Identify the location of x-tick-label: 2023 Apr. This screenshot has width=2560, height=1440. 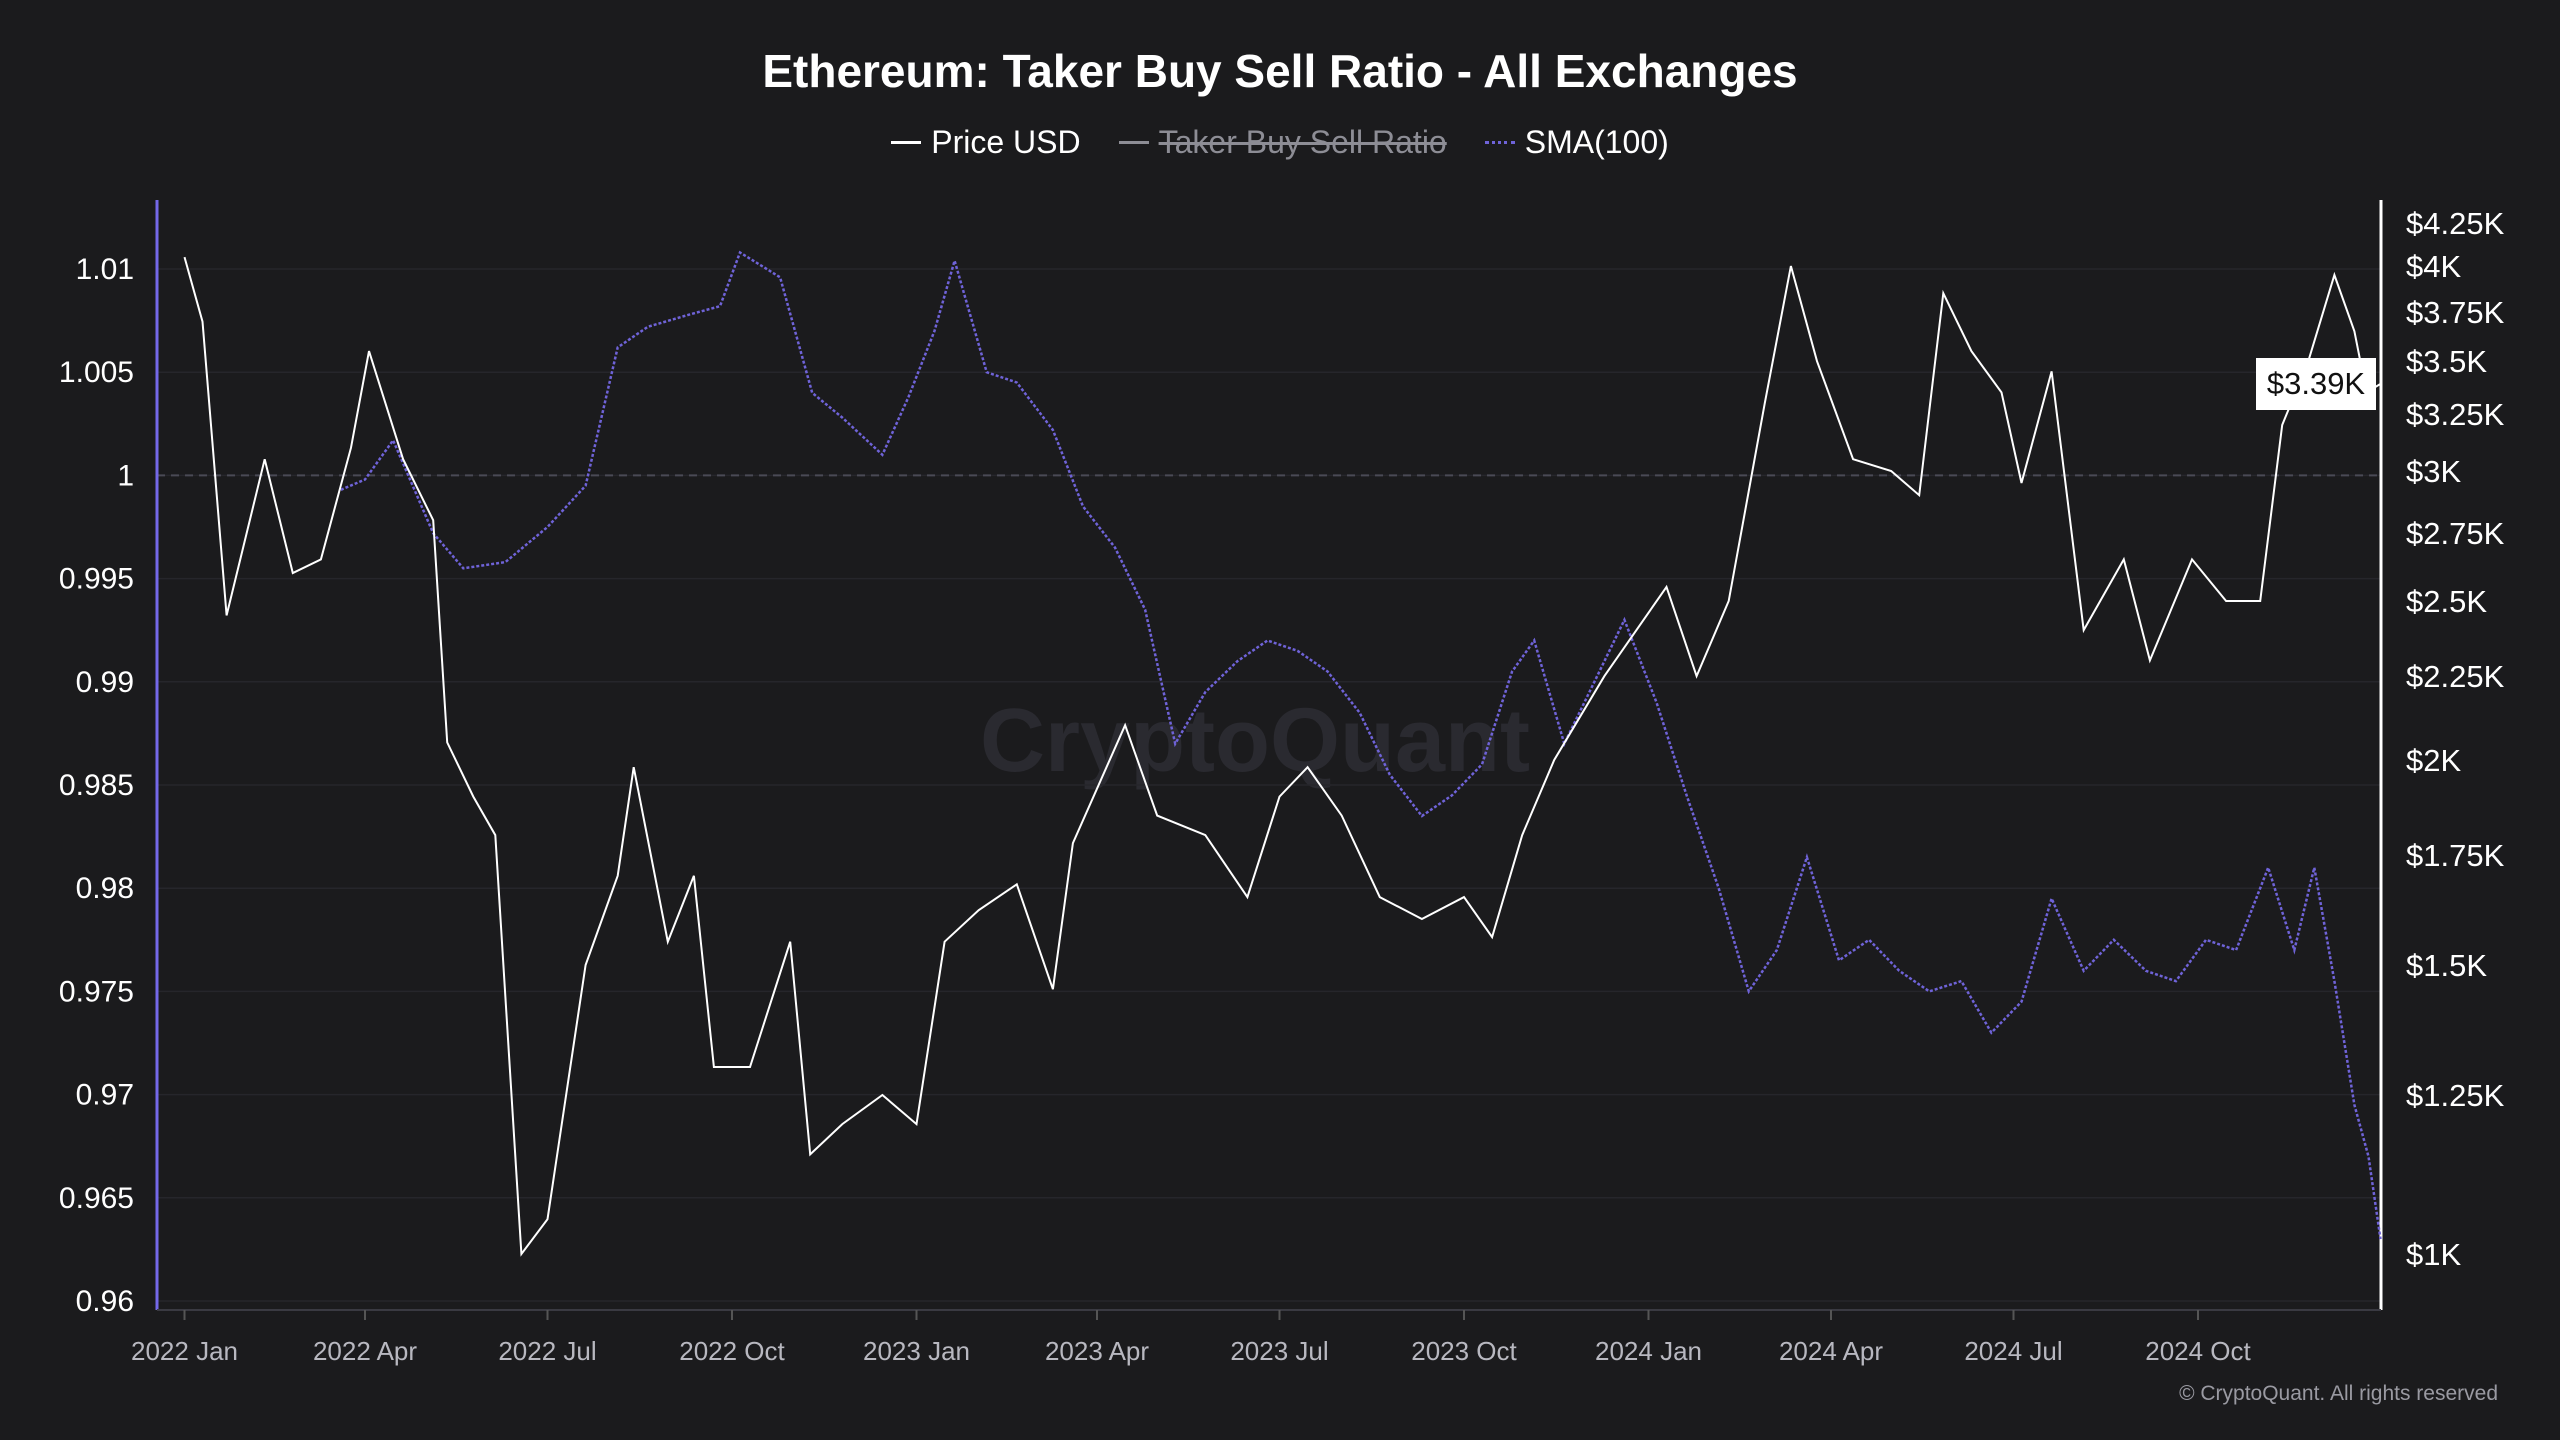
(1097, 1351).